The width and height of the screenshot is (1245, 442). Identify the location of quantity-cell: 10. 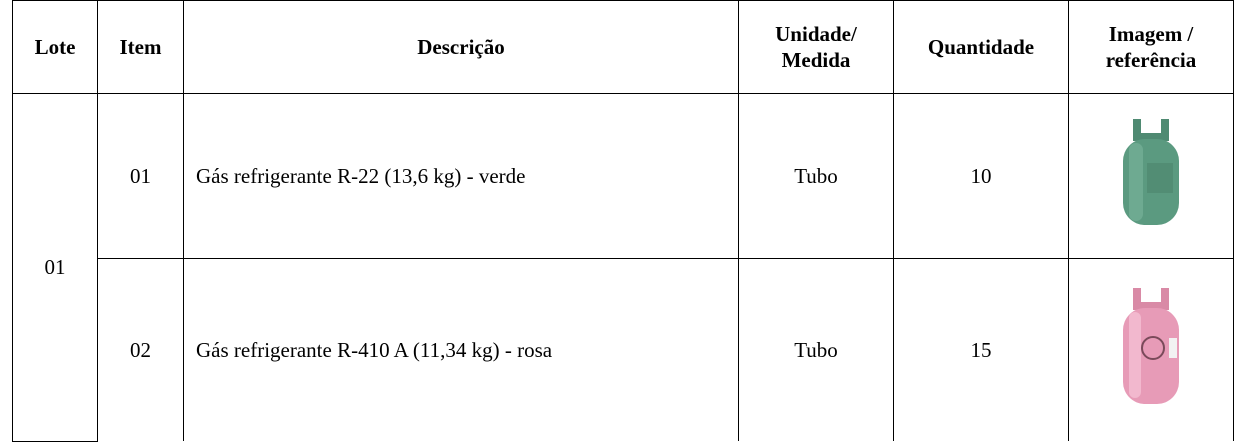
(981, 176).